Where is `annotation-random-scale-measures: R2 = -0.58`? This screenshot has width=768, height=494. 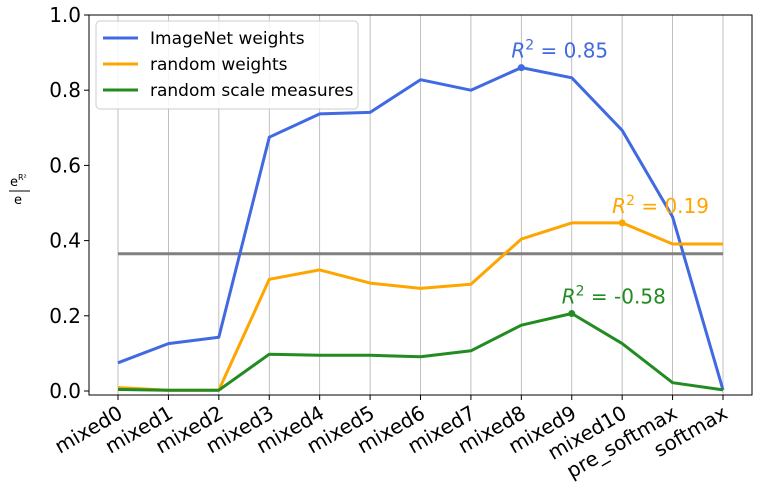
annotation-random-scale-measures: R2 = -0.58 is located at coordinates (614, 296).